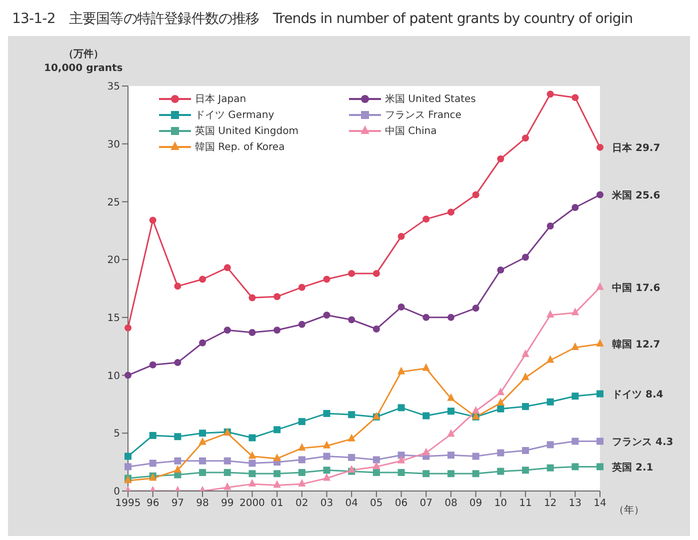 This screenshot has height=540, width=698. I want to click on annotation: フランス 4.3, so click(643, 442).